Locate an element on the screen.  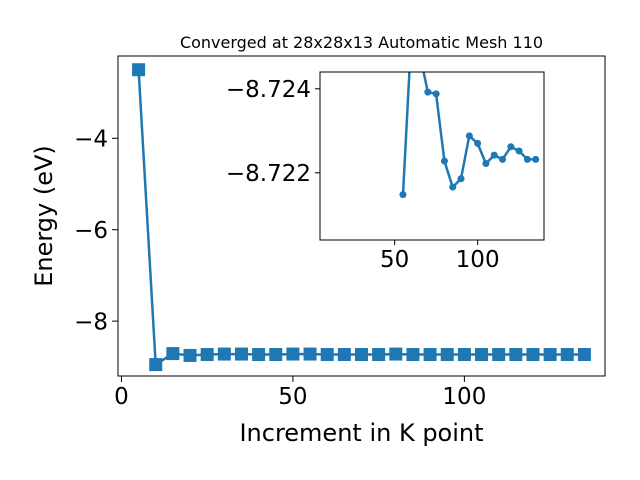
main-ytick-label-0: −8 is located at coordinates (91, 322).